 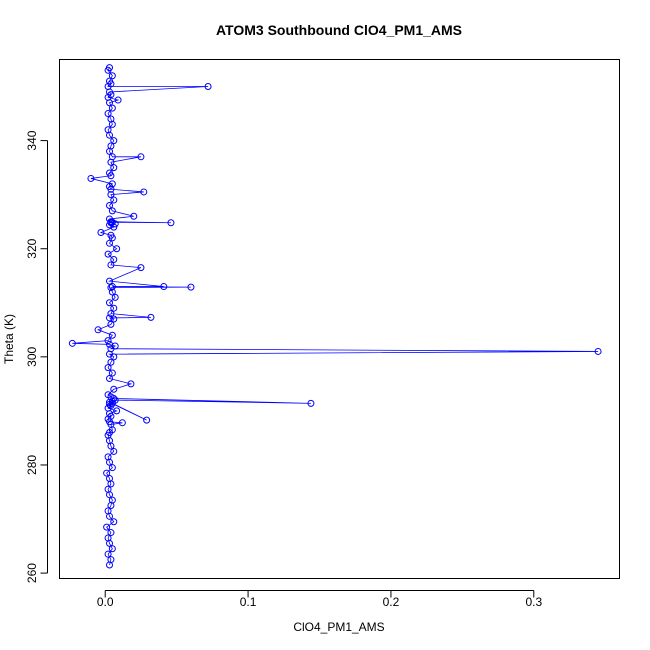 What do you see at coordinates (32, 248) in the screenshot?
I see `y-tick-label: 320` at bounding box center [32, 248].